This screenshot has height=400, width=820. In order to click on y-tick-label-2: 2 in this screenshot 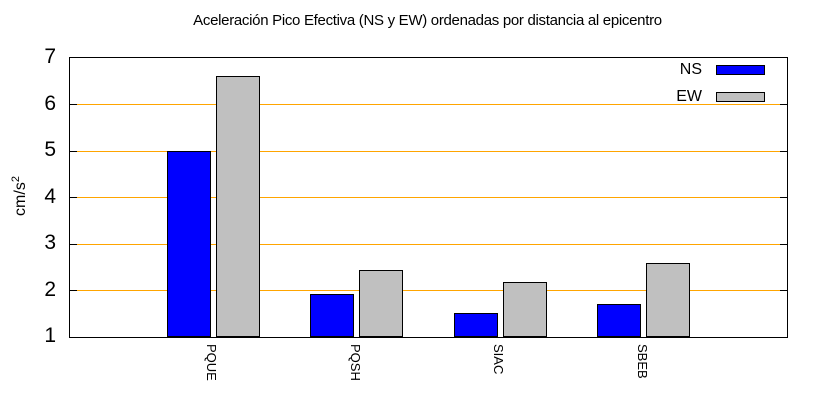, I will do `click(50, 289)`.